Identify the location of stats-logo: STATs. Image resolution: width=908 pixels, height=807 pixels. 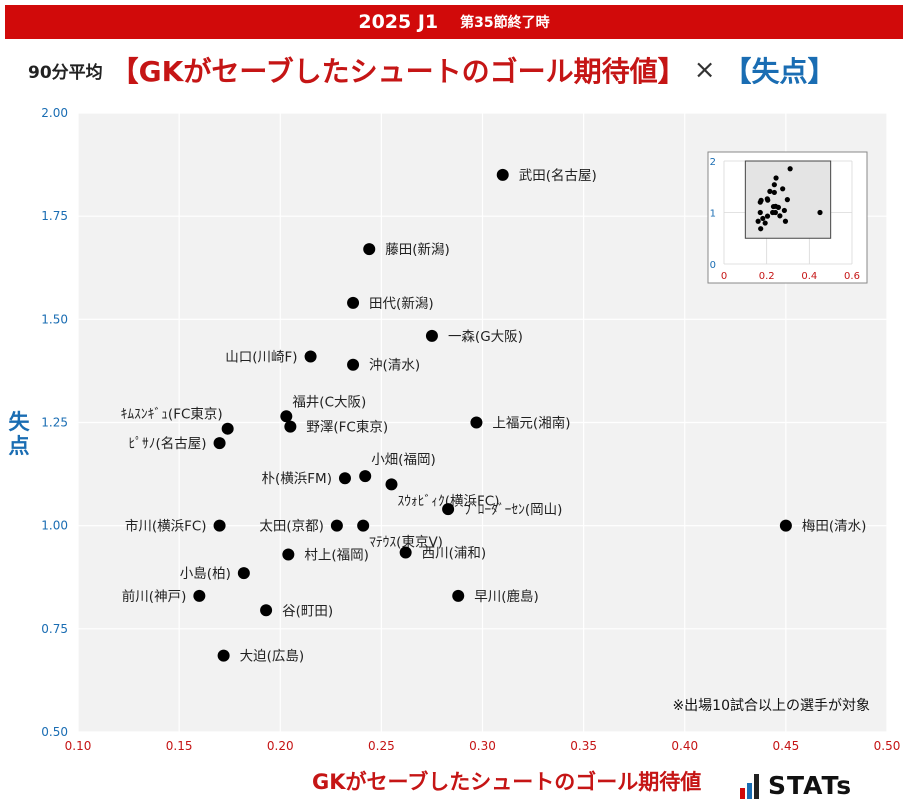
(796, 785).